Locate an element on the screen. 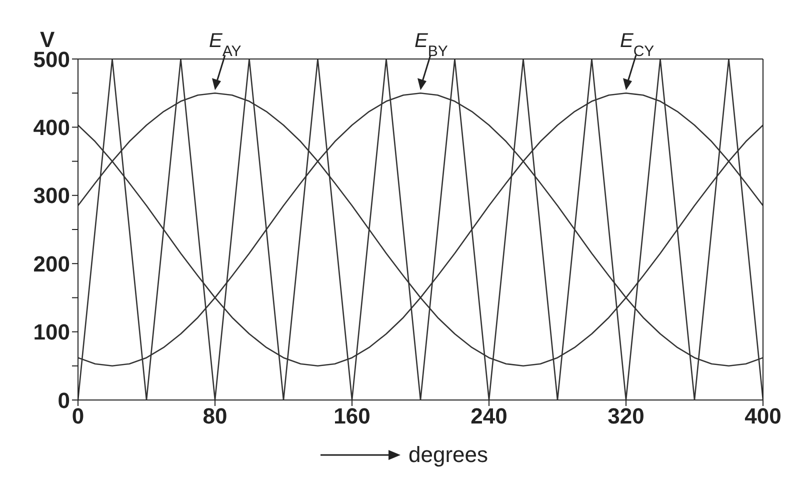 The height and width of the screenshot is (493, 802). x-tick-label: 80 is located at coordinates (215, 416).